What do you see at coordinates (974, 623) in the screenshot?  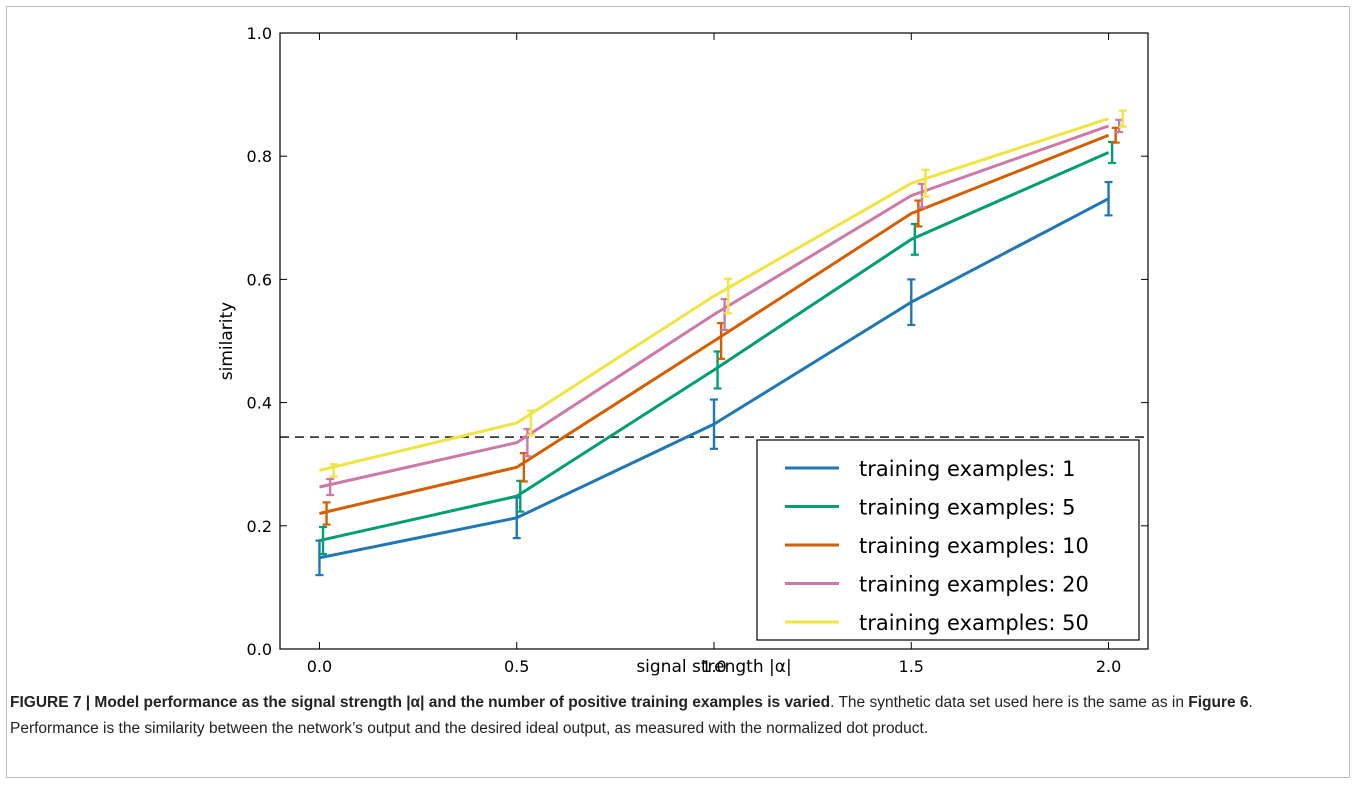 I see `legend-label: training examples: 50` at bounding box center [974, 623].